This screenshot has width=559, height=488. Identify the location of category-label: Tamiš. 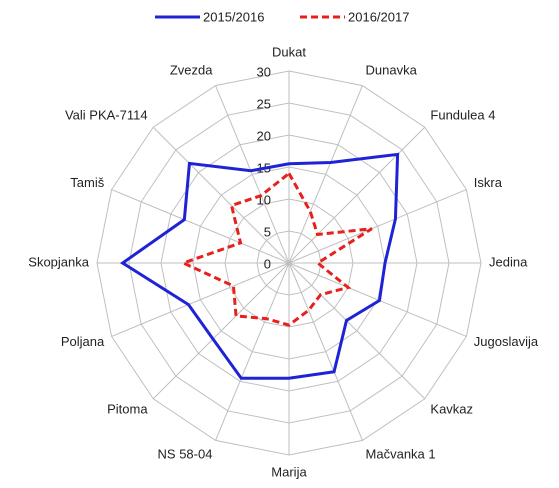
(87, 182).